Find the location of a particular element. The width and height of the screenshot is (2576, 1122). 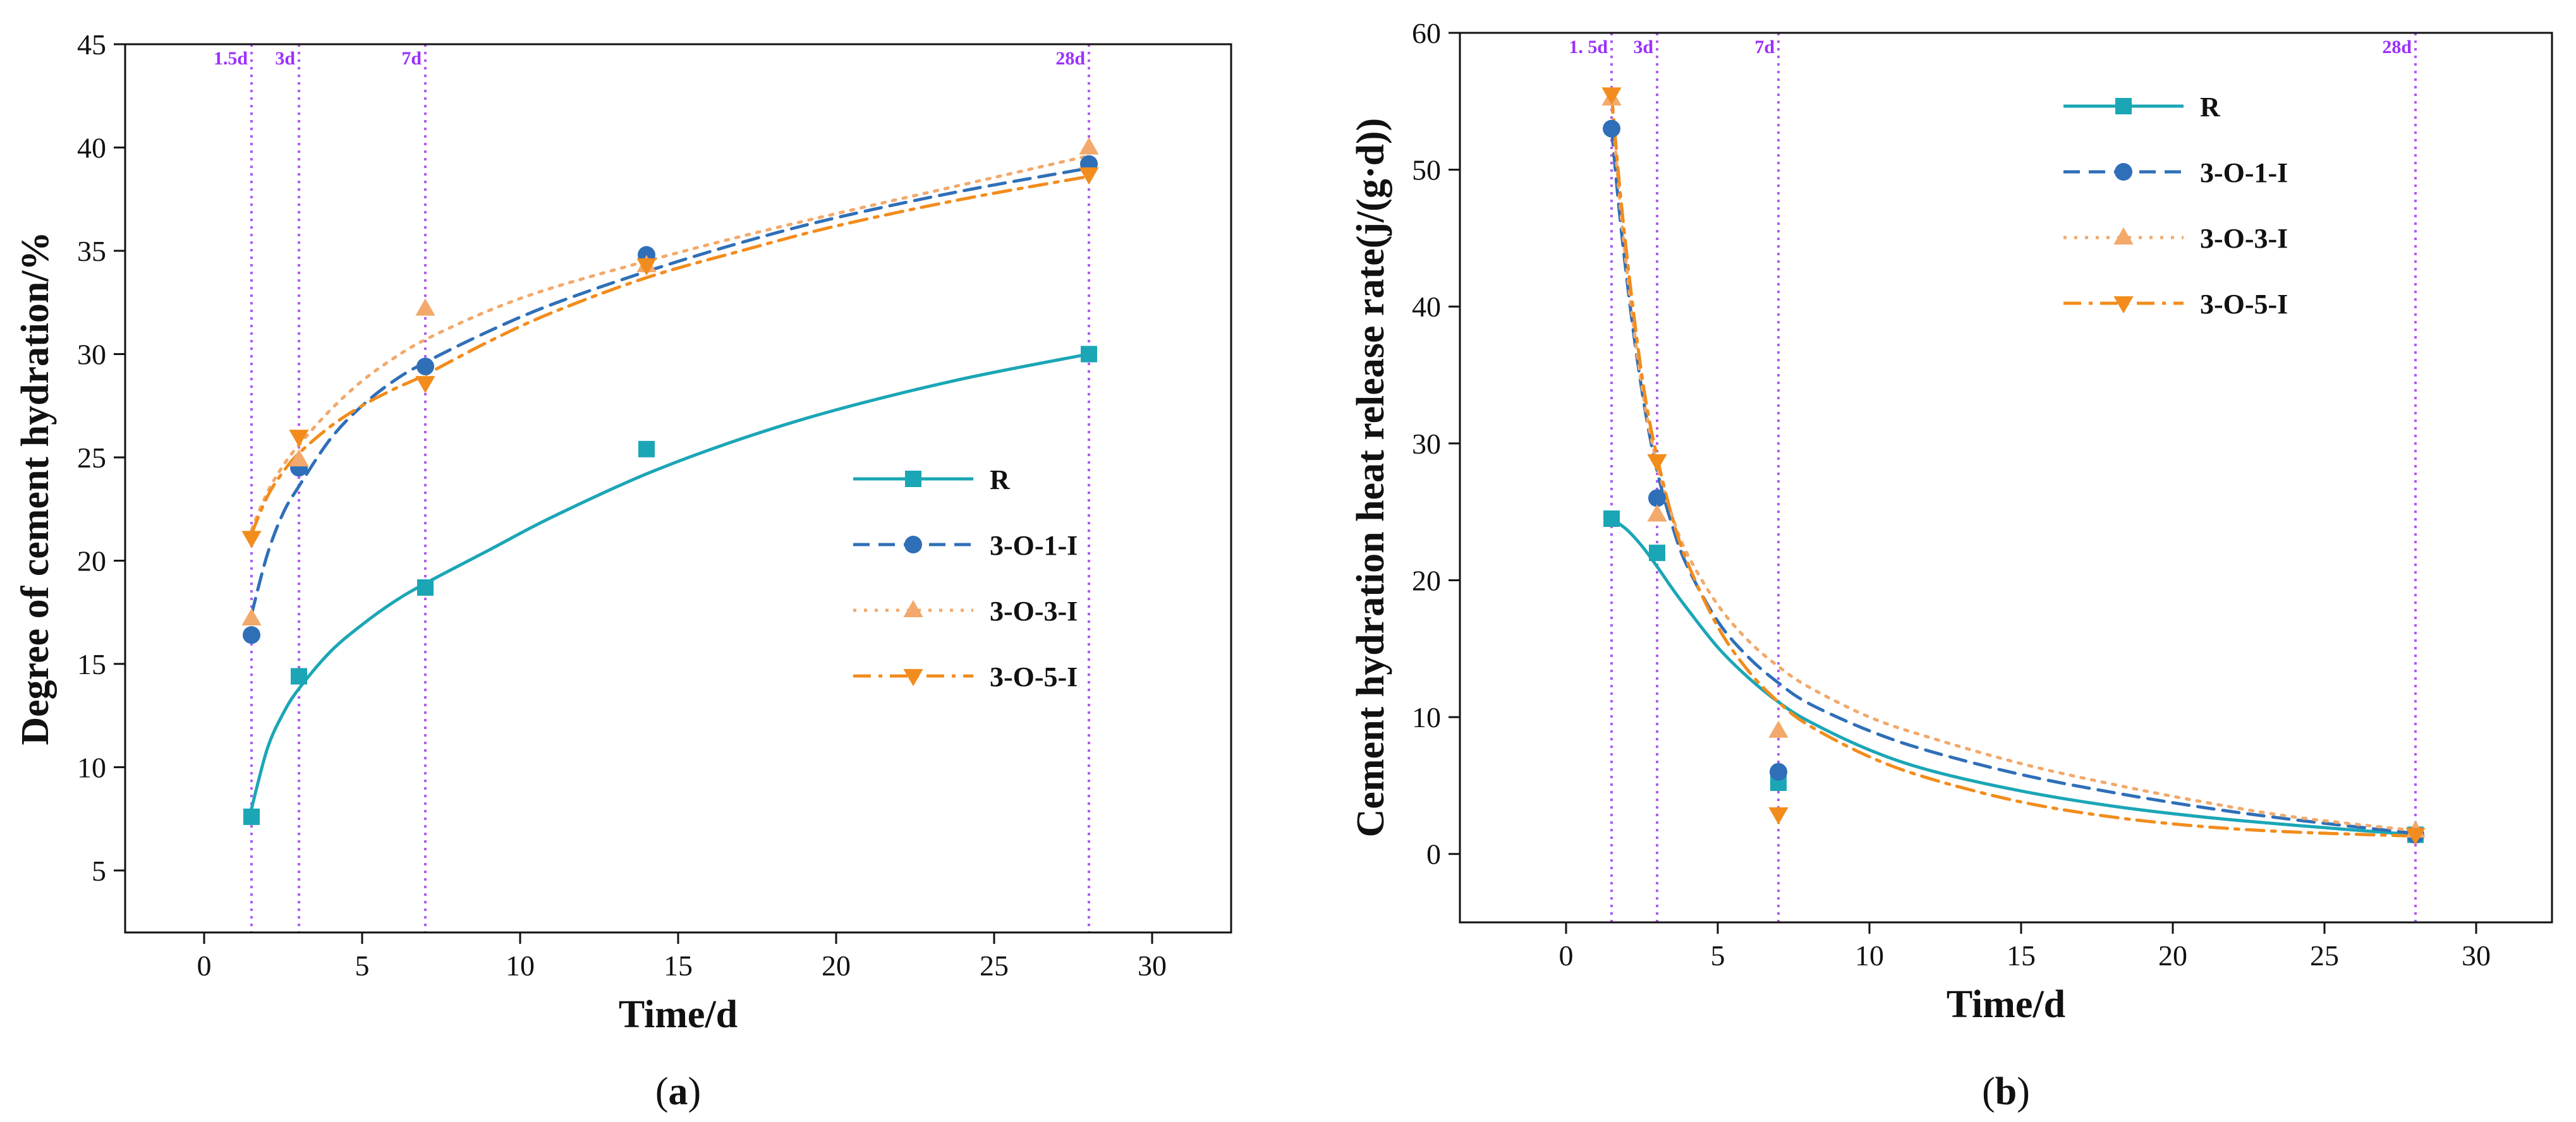

reference-label-b-2: 7d is located at coordinates (1764, 47).